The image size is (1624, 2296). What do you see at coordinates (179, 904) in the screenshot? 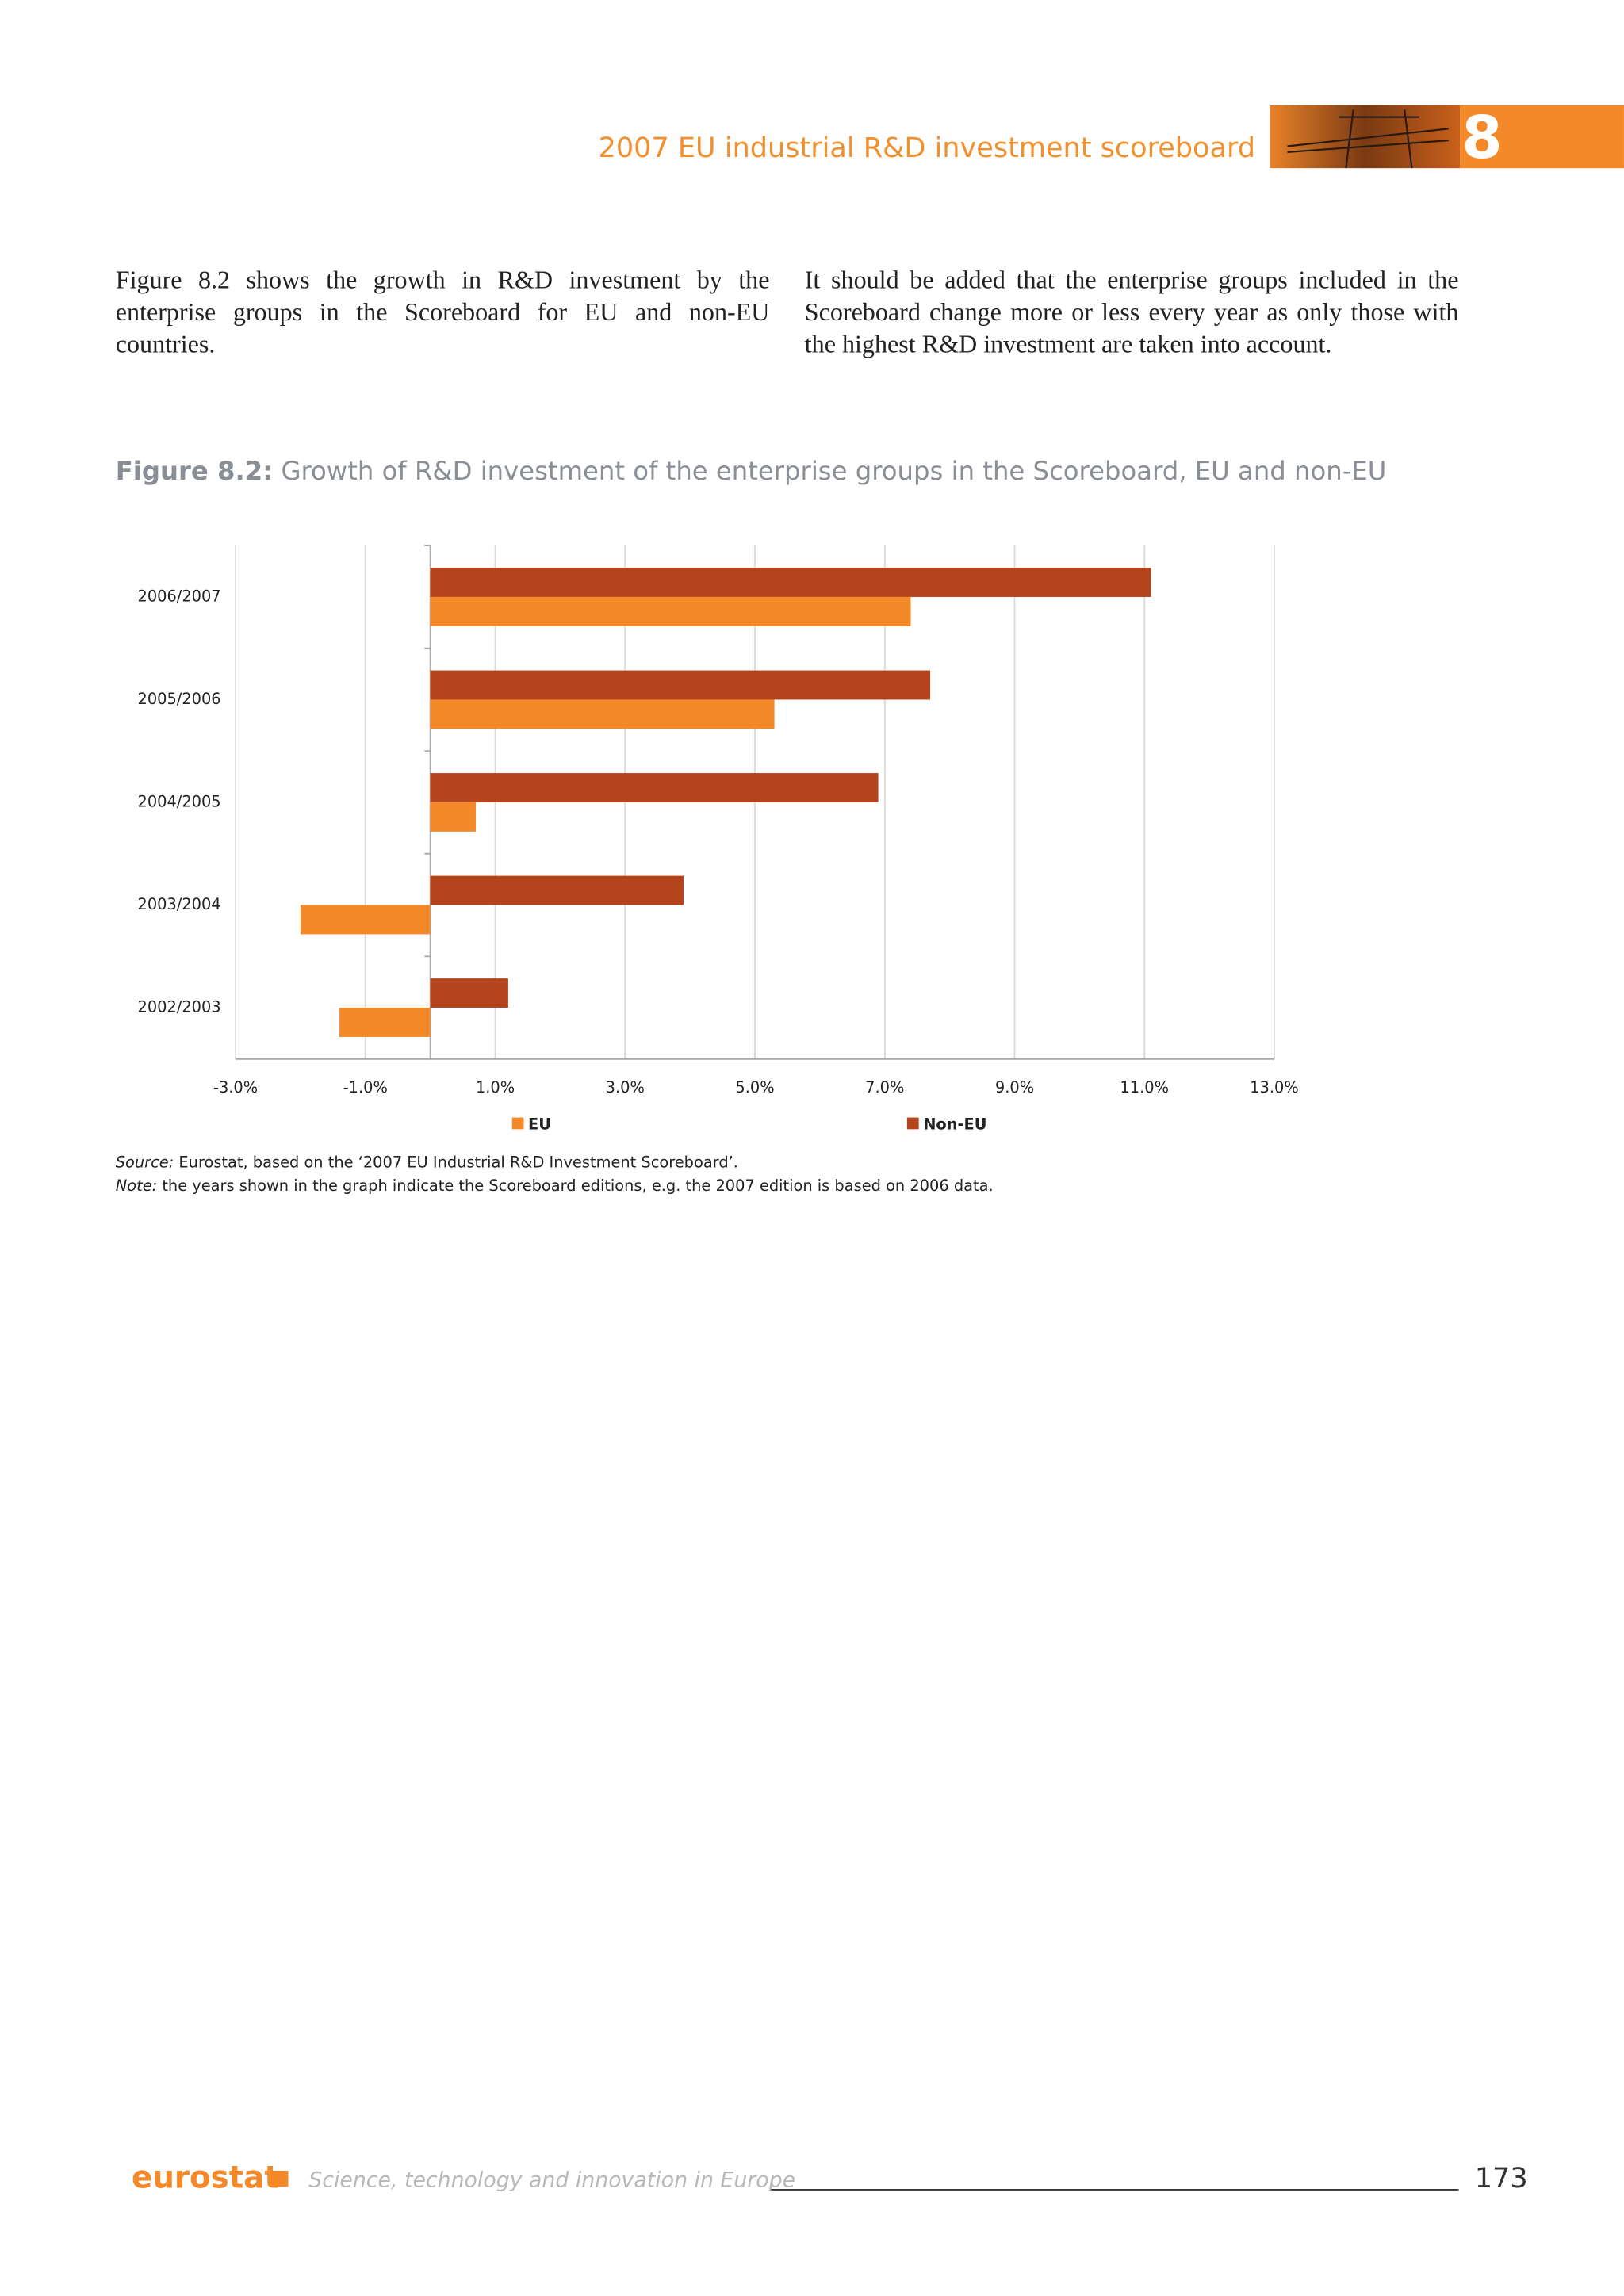
I see `y-tick-label: 2003/2004` at bounding box center [179, 904].